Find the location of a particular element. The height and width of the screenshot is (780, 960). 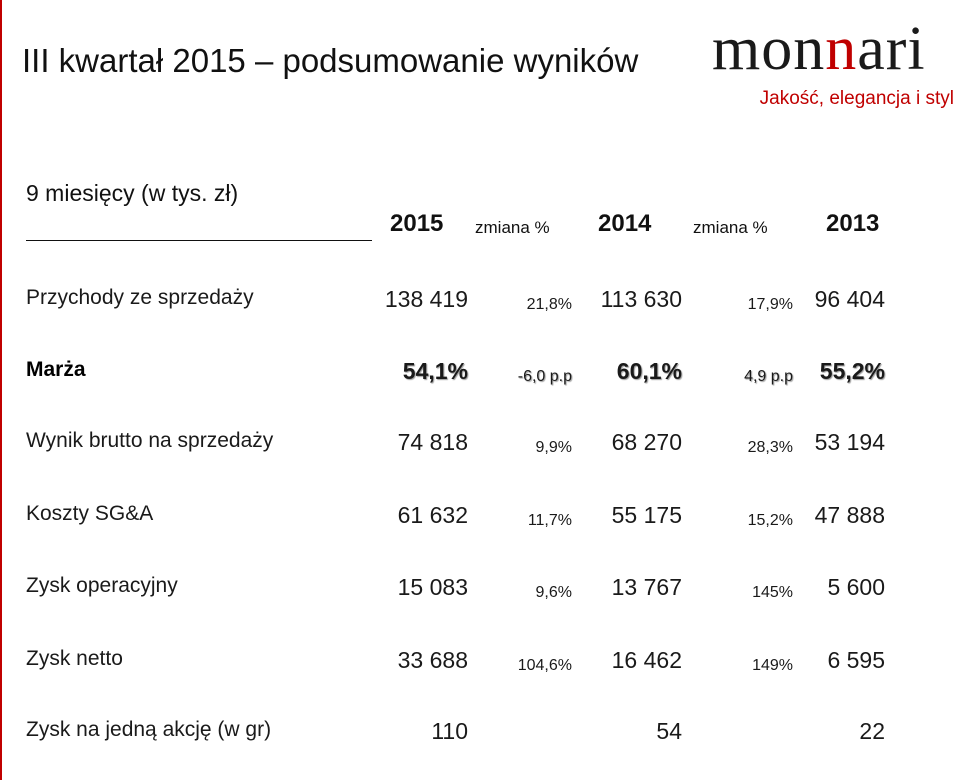

brand-tagline: Jakość, elegancja i styl is located at coordinates (856, 98).